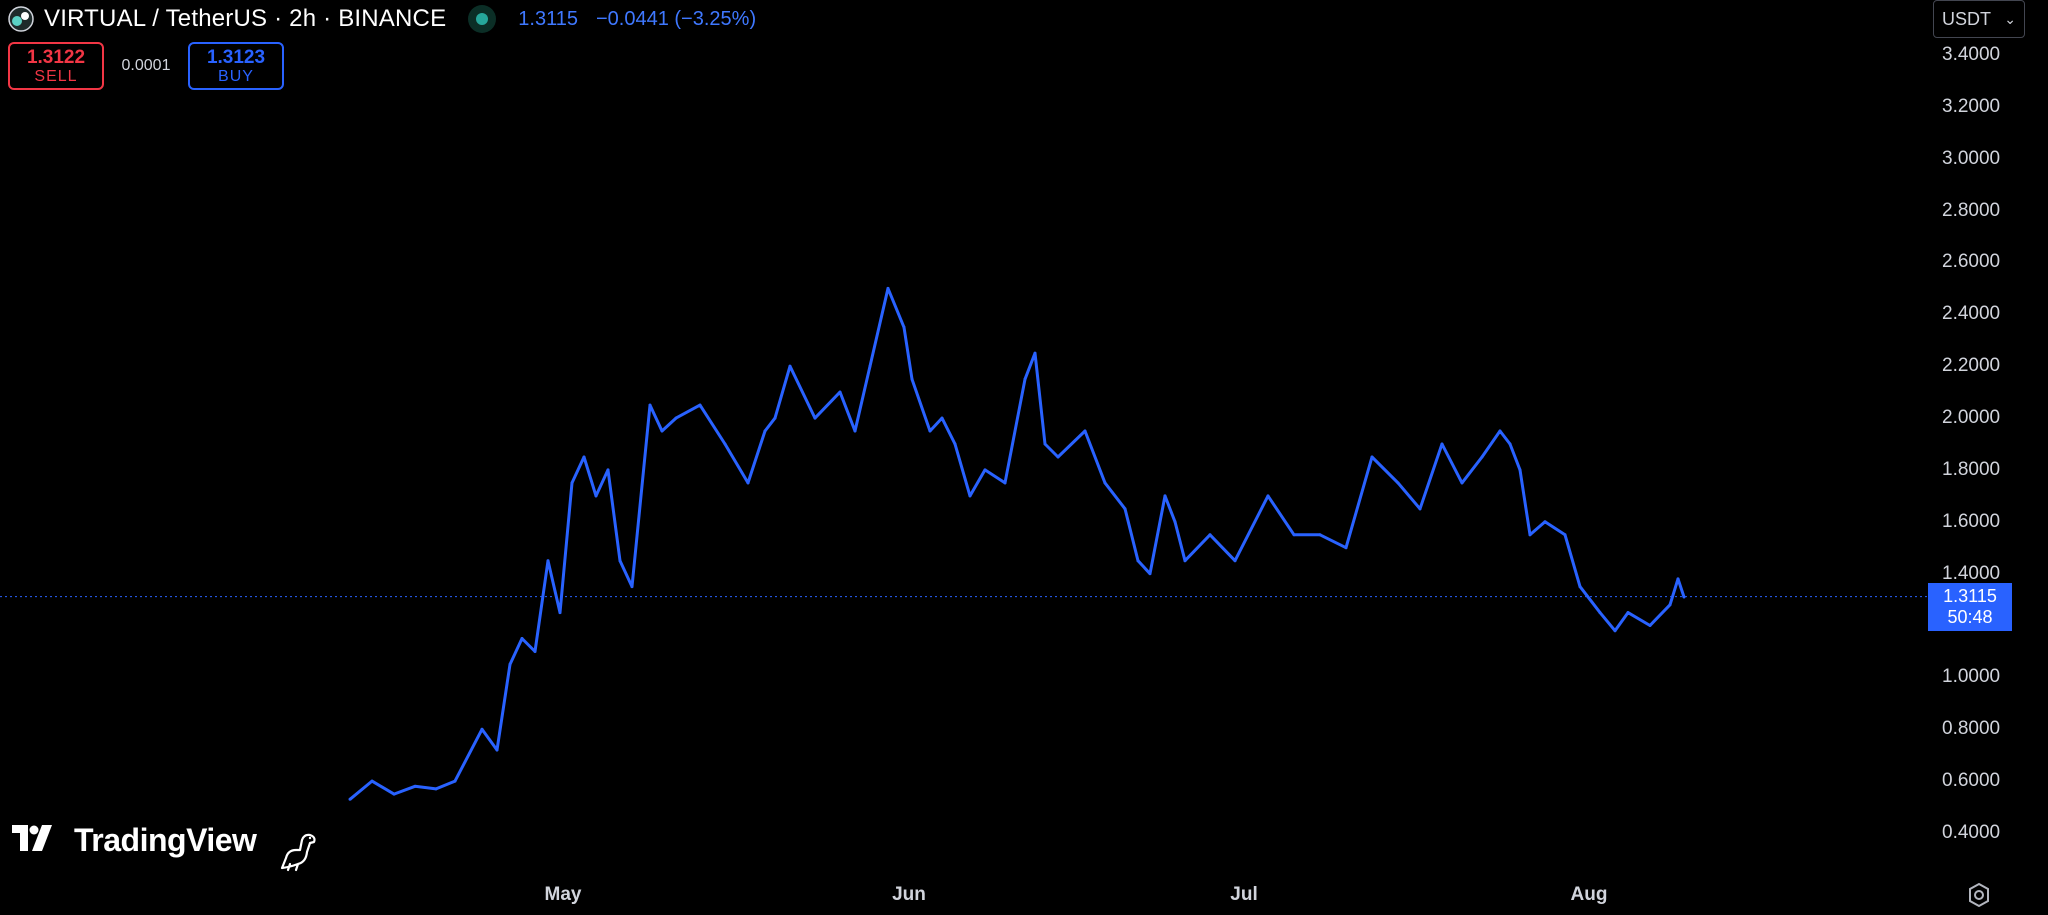 The image size is (2048, 915). Describe the element at coordinates (2010, 18) in the screenshot. I see `chevron-down-icon: ⌄` at that location.